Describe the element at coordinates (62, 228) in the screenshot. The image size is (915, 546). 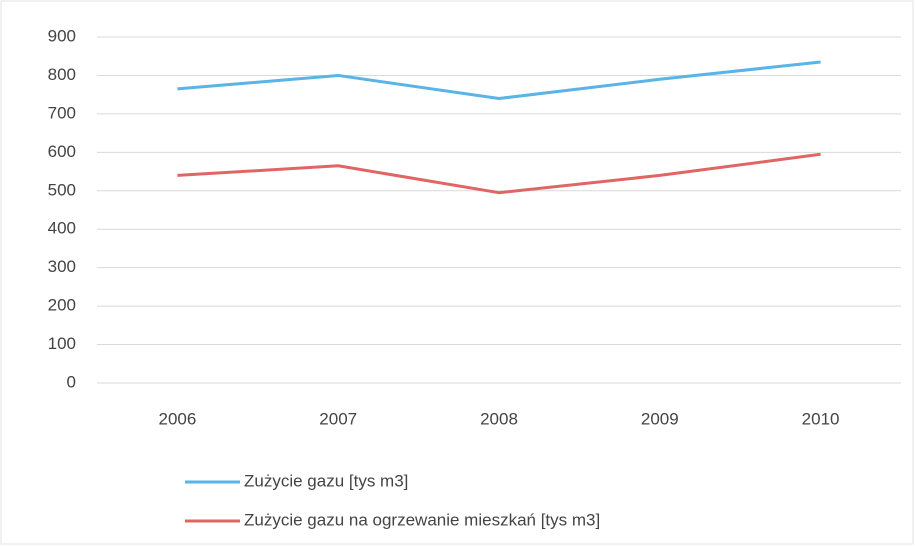
I see `y-tick-label: 400` at that location.